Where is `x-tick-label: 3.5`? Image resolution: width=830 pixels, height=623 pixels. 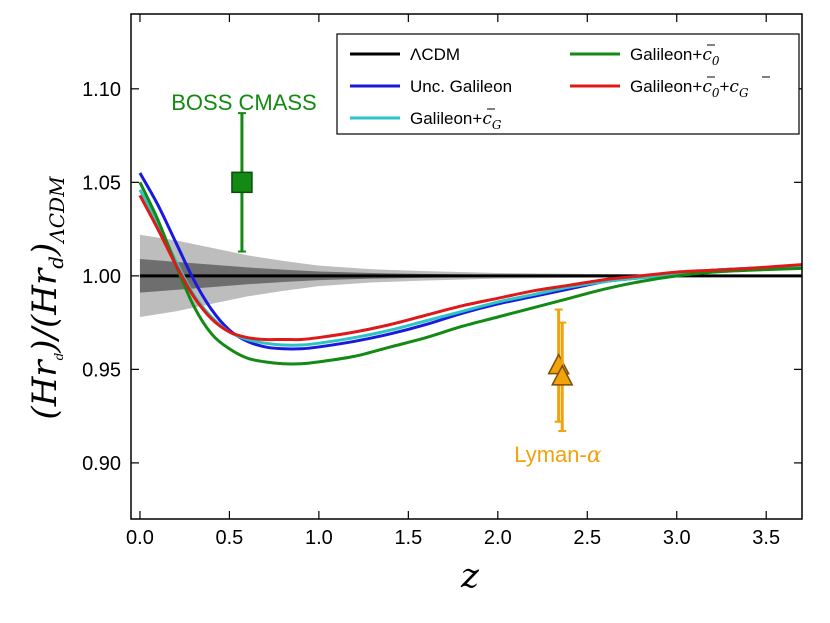
x-tick-label: 3.5 is located at coordinates (766, 538).